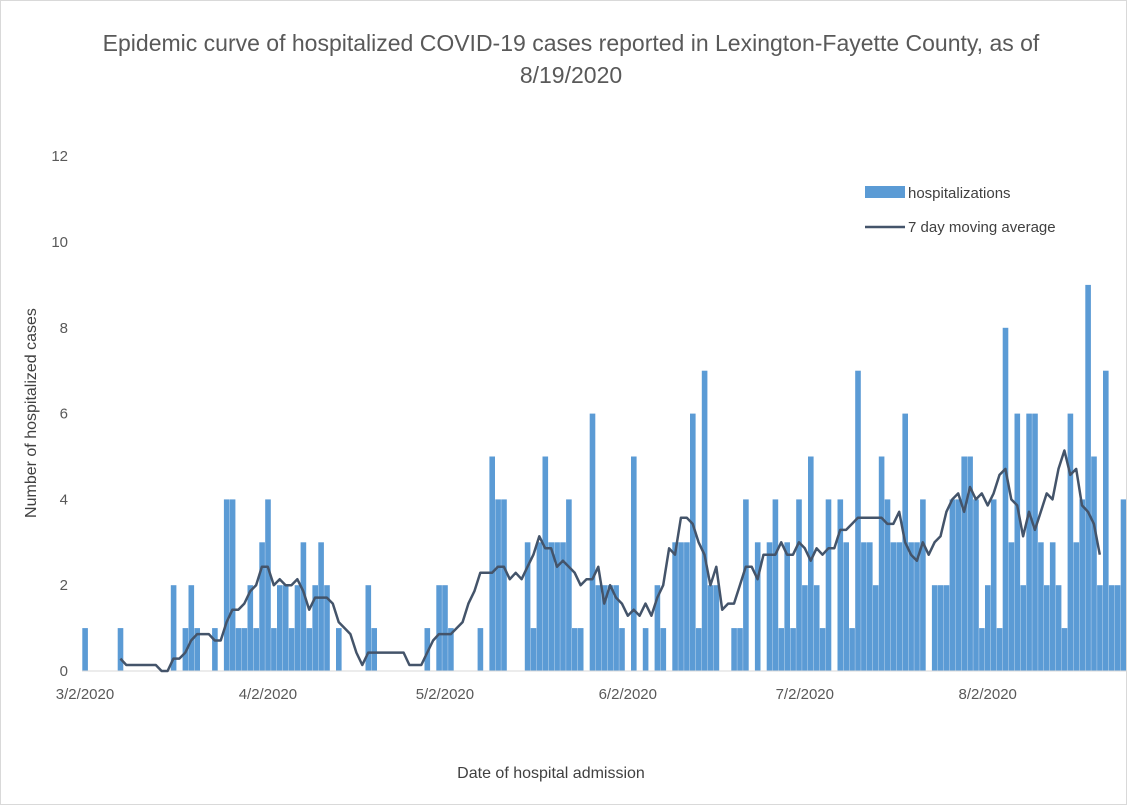 Image resolution: width=1127 pixels, height=805 pixels. I want to click on x-tick-label: 3/2/2020, so click(85, 694).